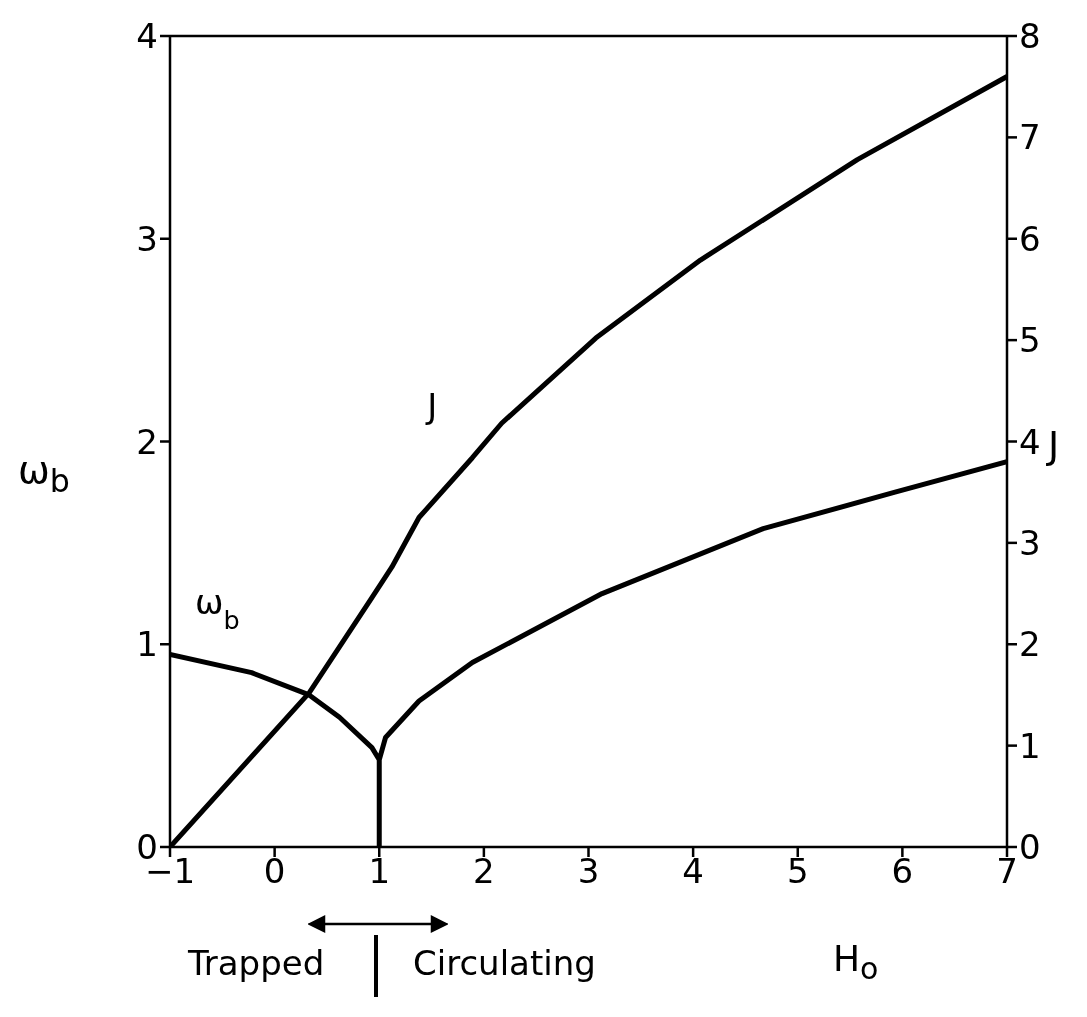  I want to click on y2-tick-label: 7, so click(1030, 137).